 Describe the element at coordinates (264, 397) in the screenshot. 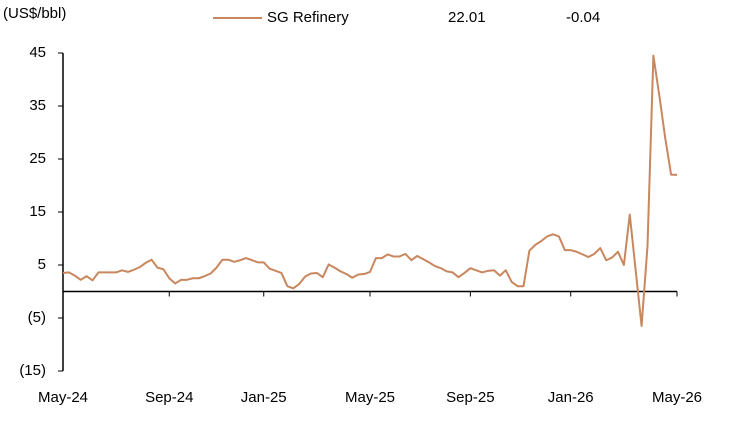

I see `x-tick-label: Jan-25` at that location.